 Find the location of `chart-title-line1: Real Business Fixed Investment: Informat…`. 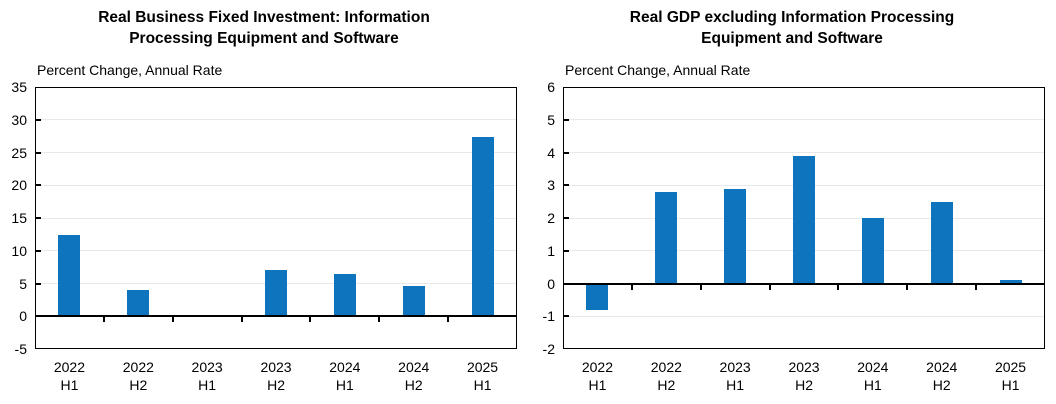

chart-title-line1: Real Business Fixed Investment: Informat… is located at coordinates (264, 17).